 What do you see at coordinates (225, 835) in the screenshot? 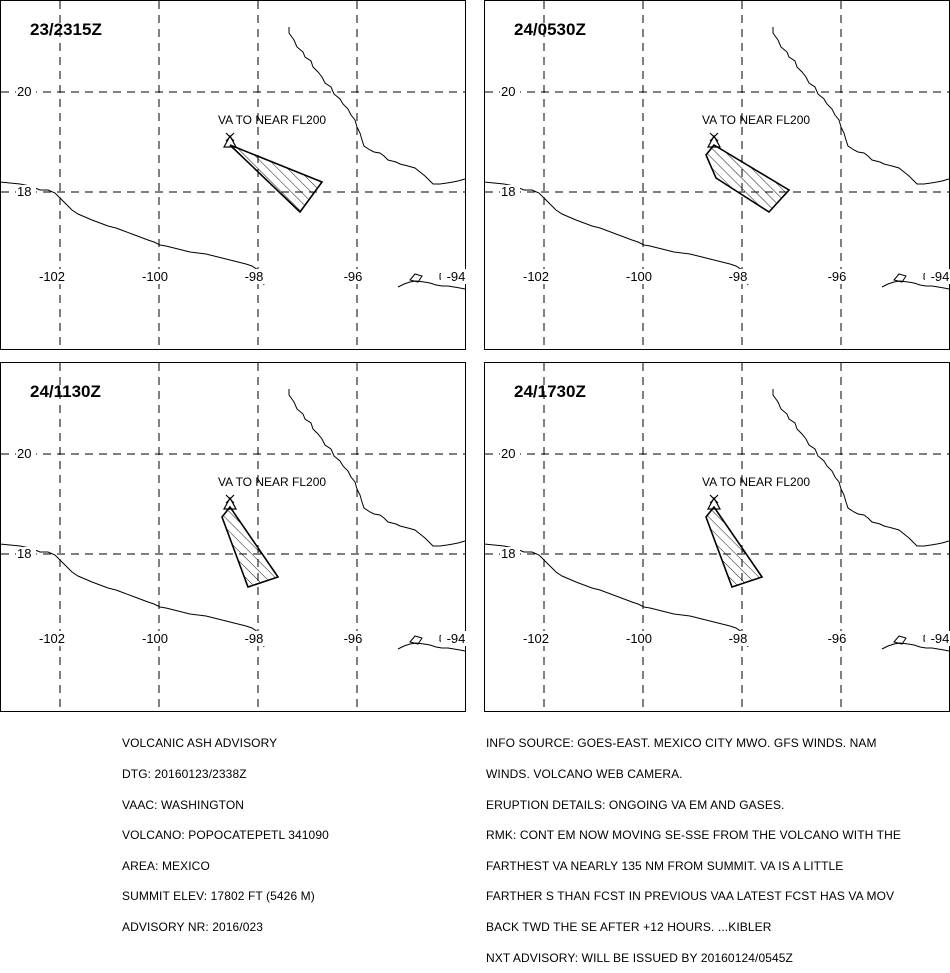
I see `advisory-left-line: VOLCANO: POPOCATEPETL 341090` at bounding box center [225, 835].